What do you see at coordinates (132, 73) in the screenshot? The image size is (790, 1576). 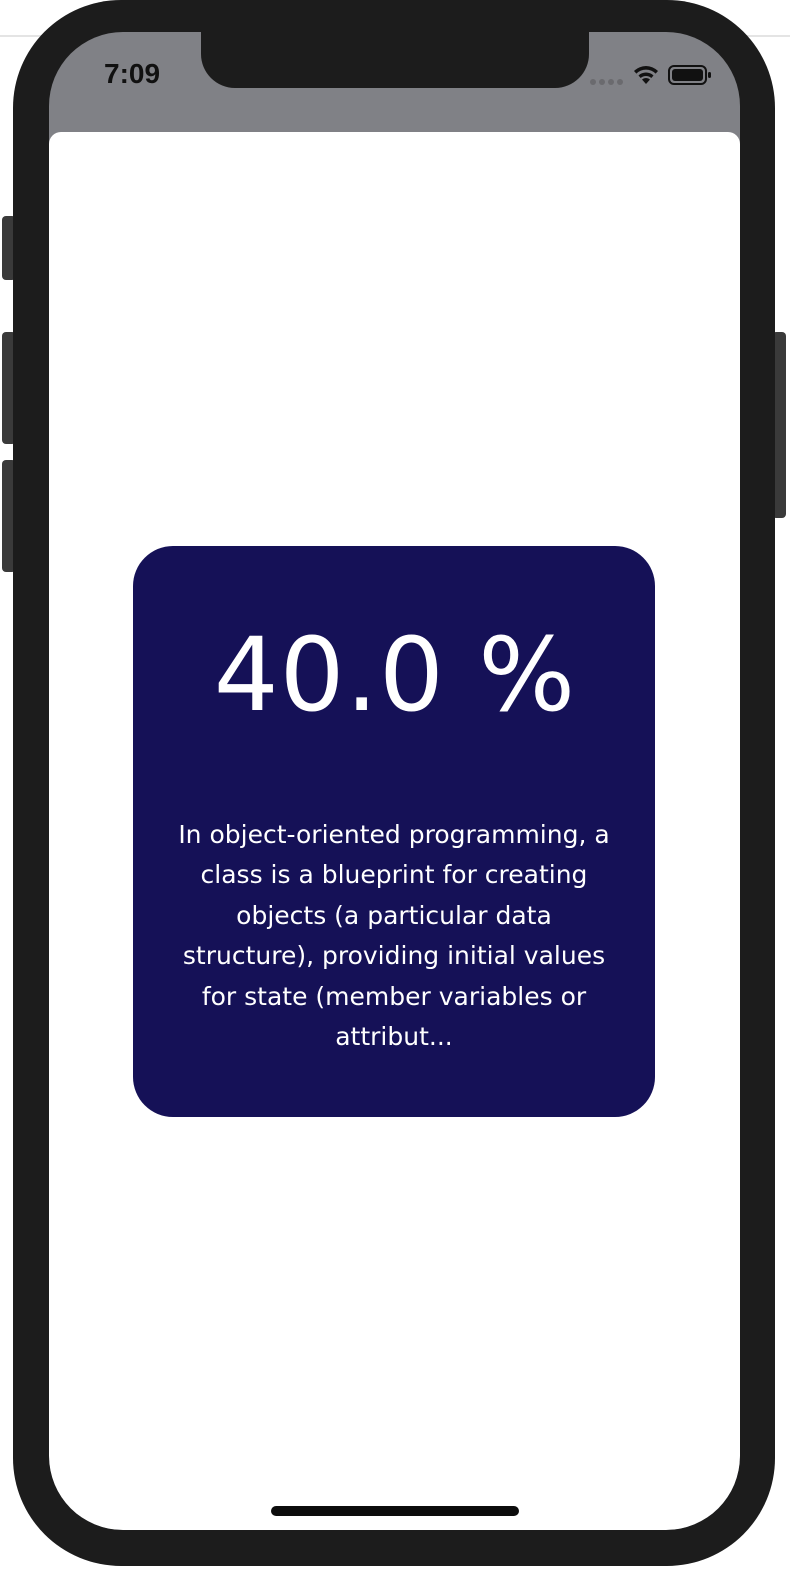 I see `status-bar-time: 7:09` at bounding box center [132, 73].